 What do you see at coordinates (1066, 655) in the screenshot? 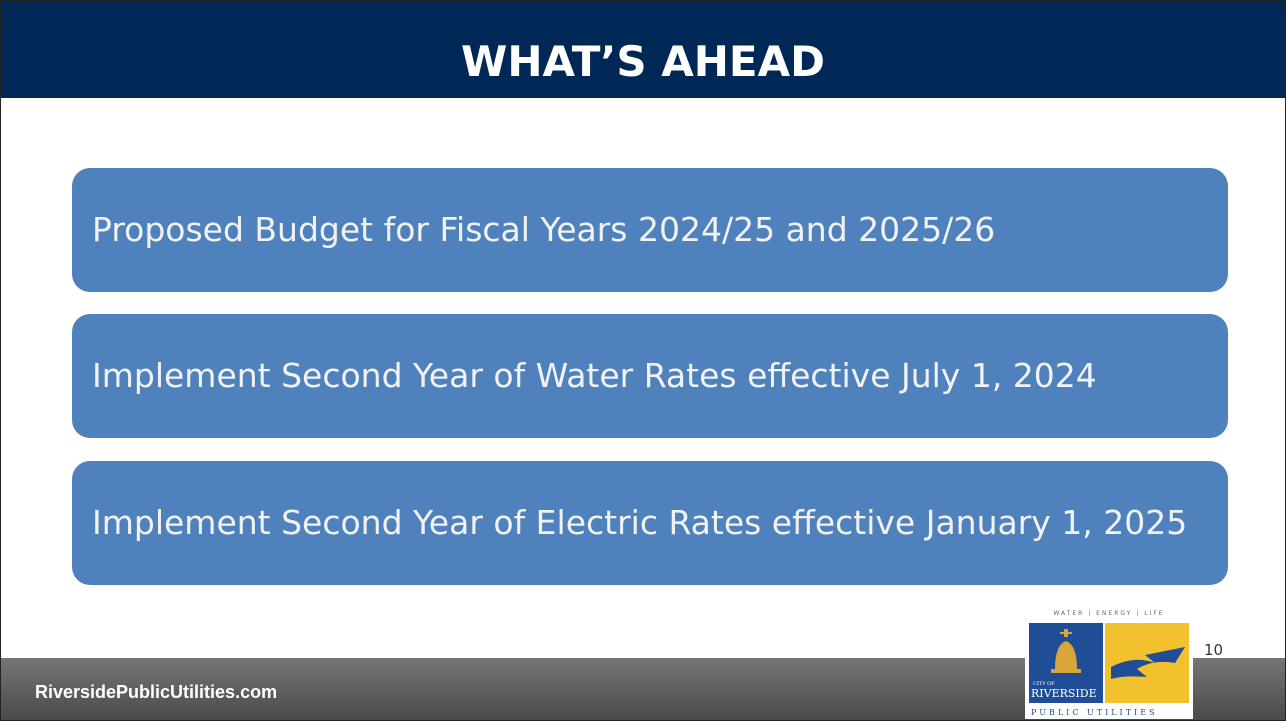
I see `logo-bell` at bounding box center [1066, 655].